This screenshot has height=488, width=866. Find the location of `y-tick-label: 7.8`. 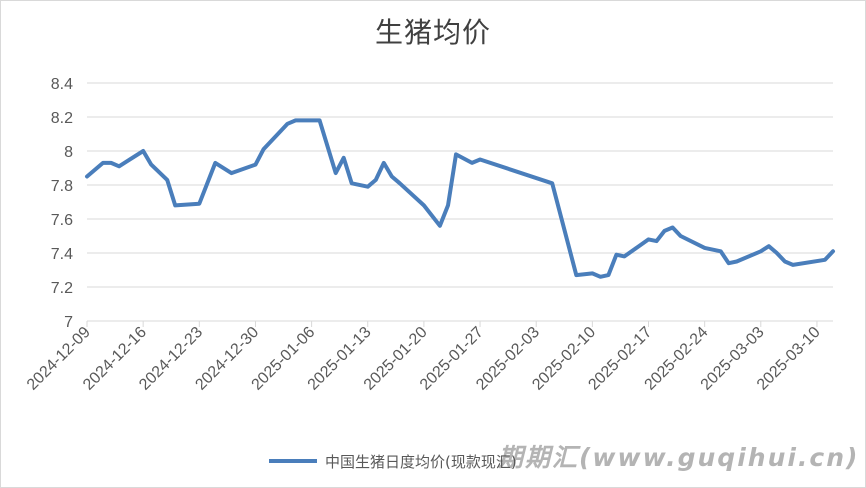

y-tick-label: 7.8 is located at coordinates (62, 186).